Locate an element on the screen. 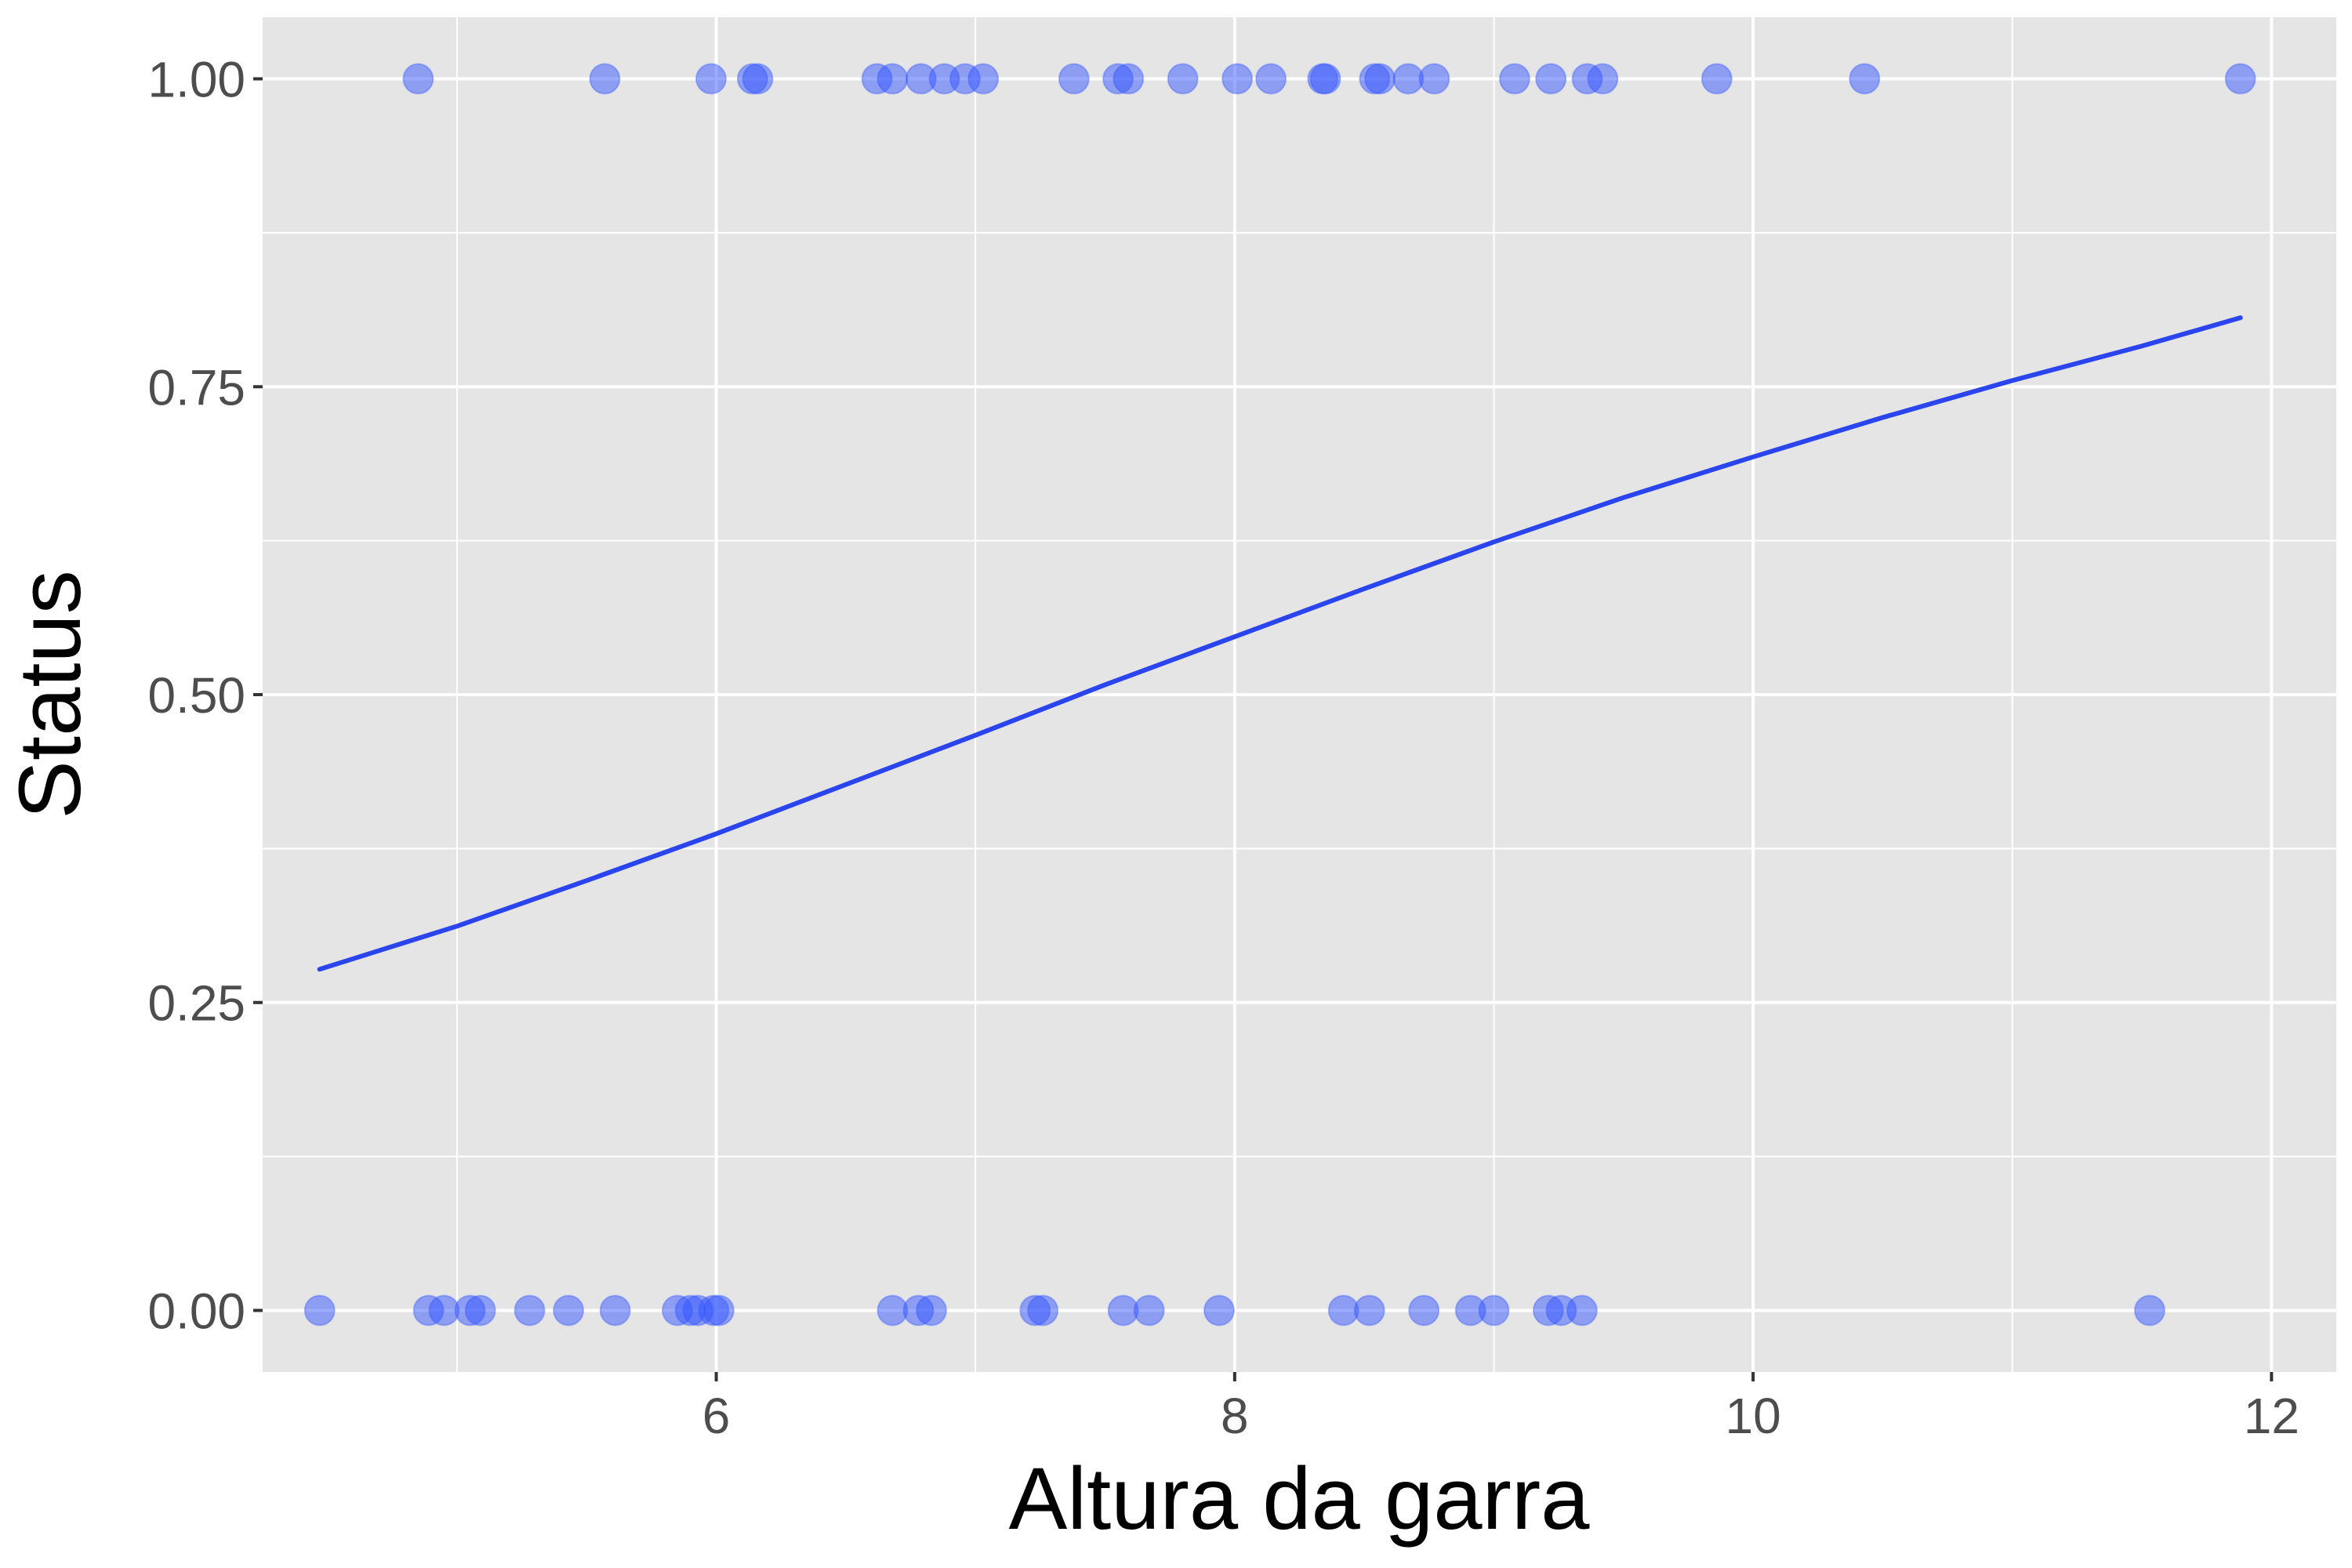 The height and width of the screenshot is (1568, 2352). x-tick-label: 12 is located at coordinates (2271, 1416).